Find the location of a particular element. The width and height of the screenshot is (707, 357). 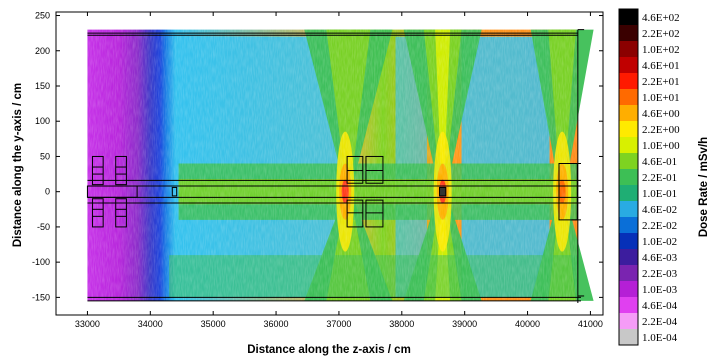

x-tick-label: 38000 is located at coordinates (401, 324).